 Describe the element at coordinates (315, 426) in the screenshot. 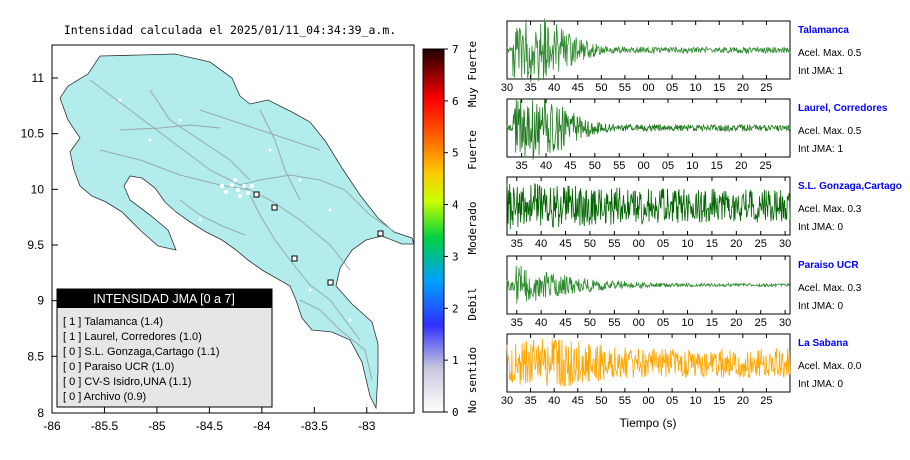

I see `map-x-tick: -83.5` at that location.